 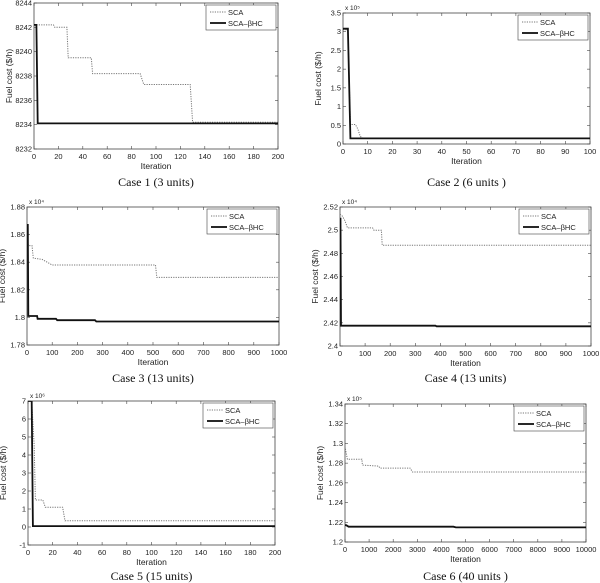 I want to click on y-tick-label: 1.84, so click(x=17, y=262).